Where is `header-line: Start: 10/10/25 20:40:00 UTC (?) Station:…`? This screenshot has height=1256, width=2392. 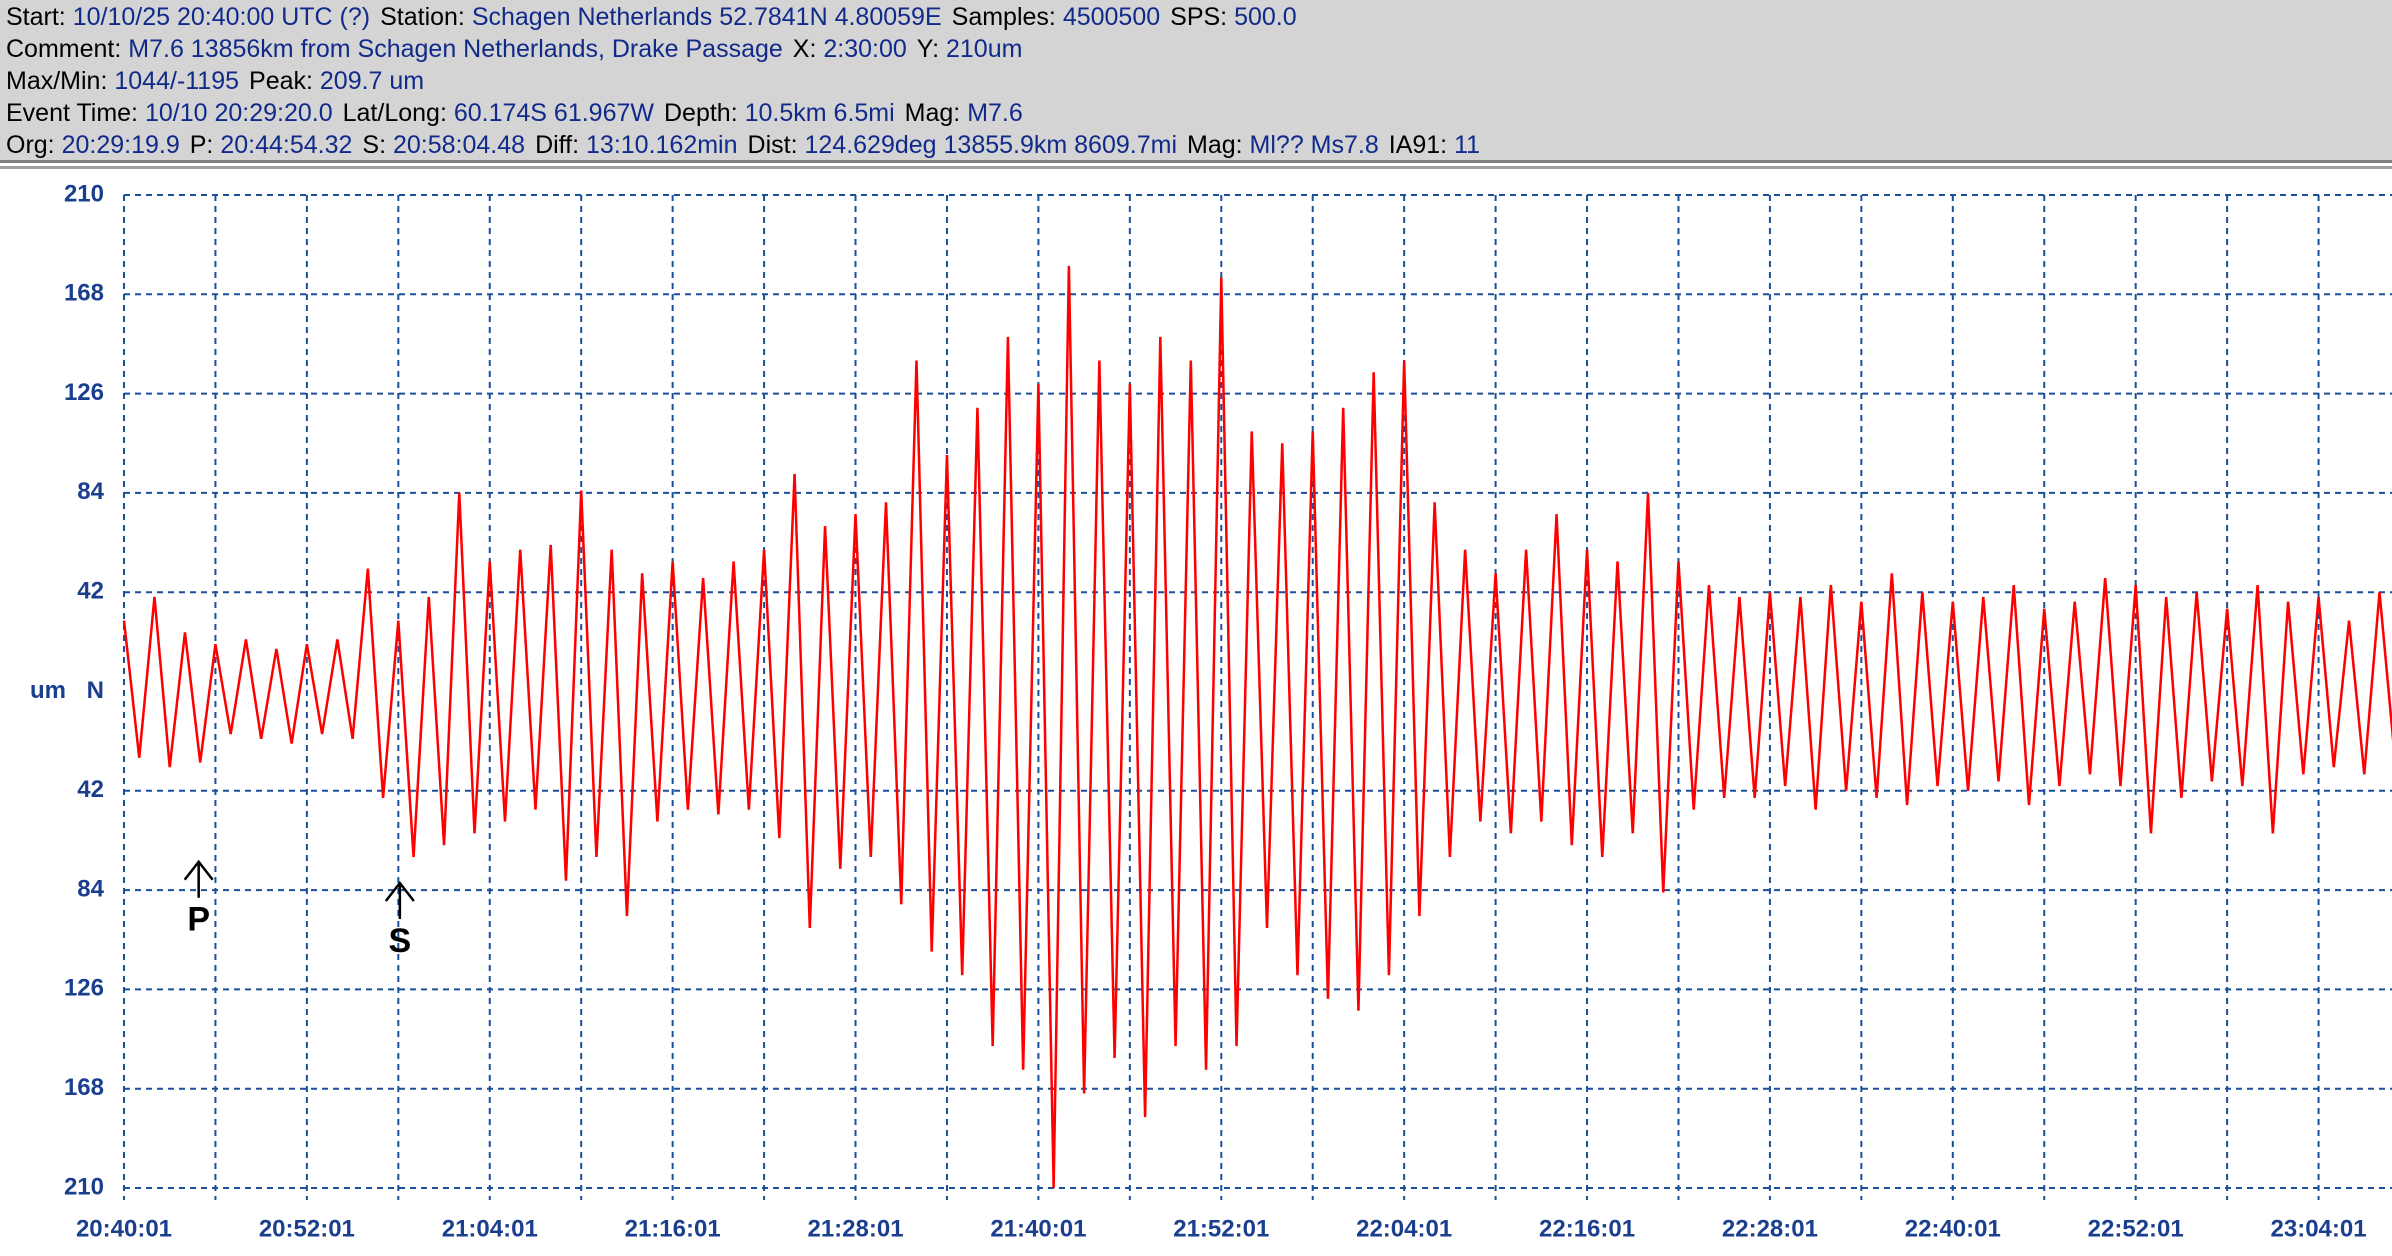 header-line: Start: 10/10/25 20:40:00 UTC (?) Station:… is located at coordinates (656, 17).